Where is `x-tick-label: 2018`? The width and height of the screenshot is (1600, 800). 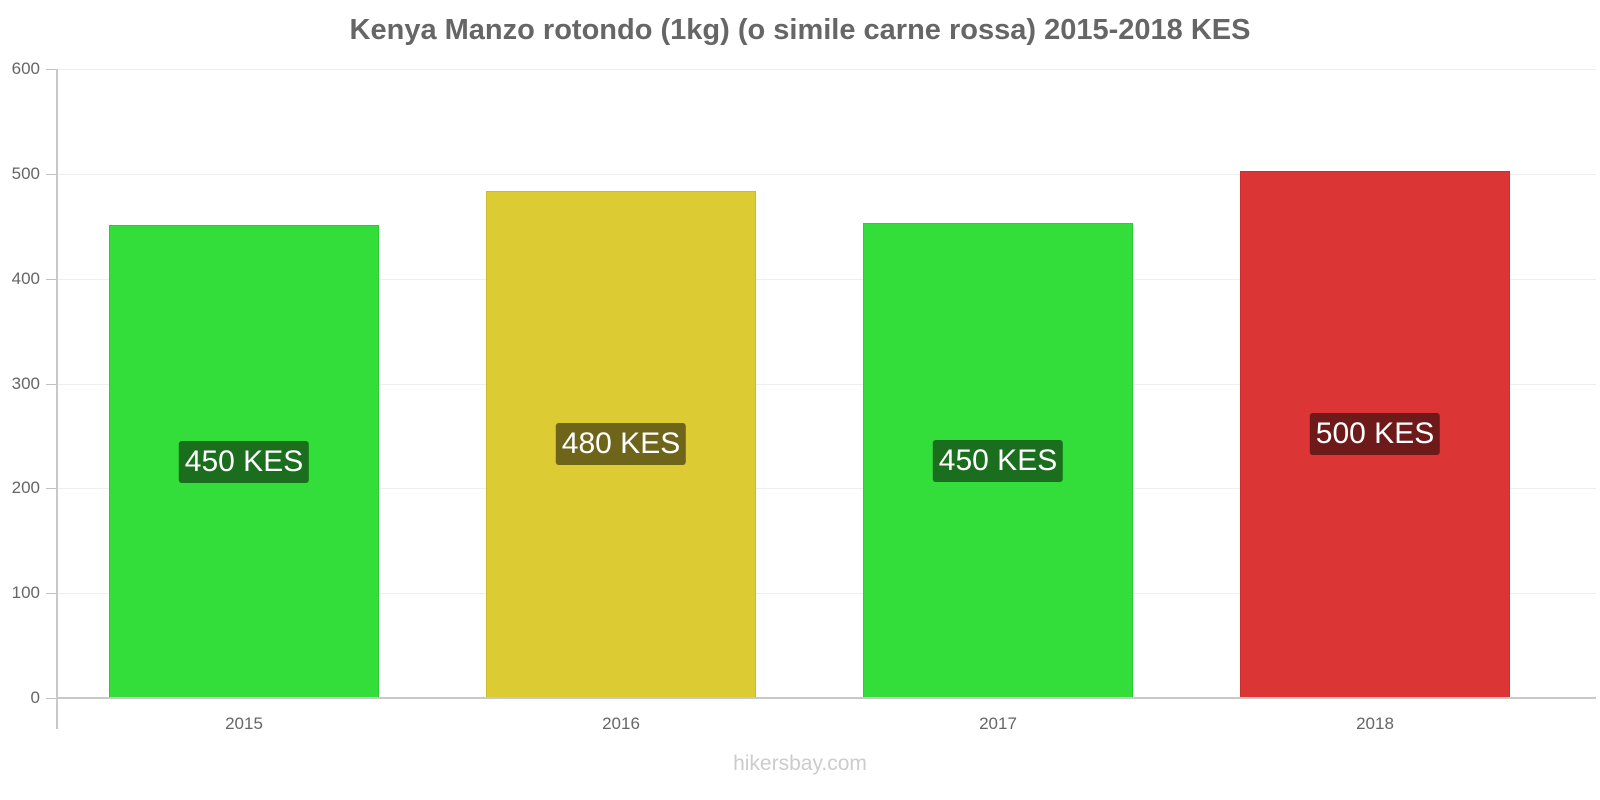
x-tick-label: 2018 is located at coordinates (1375, 723).